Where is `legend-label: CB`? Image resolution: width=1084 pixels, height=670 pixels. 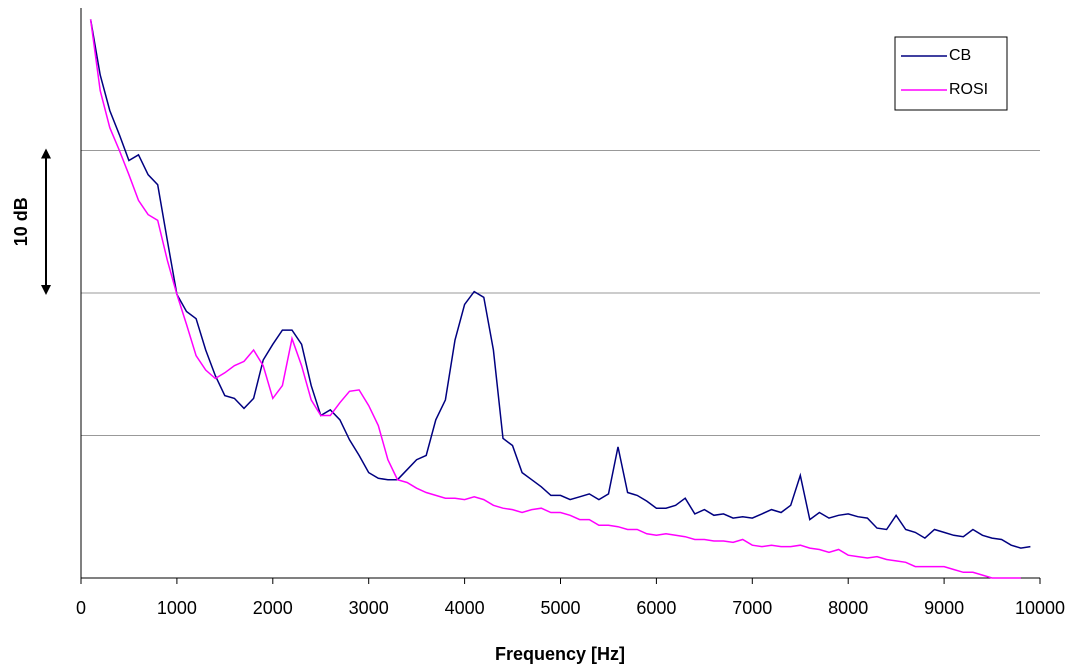 legend-label: CB is located at coordinates (960, 55).